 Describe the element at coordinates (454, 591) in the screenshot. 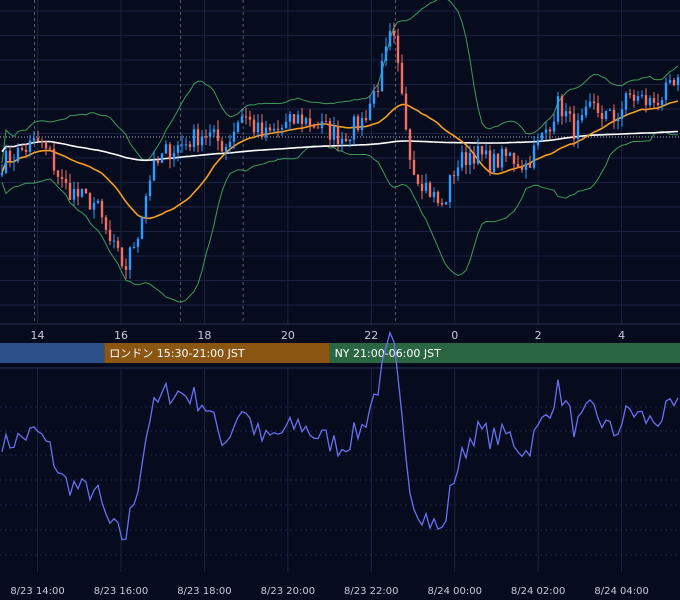

I see `oscillator-x-tick-label: 8/24 00:00` at that location.